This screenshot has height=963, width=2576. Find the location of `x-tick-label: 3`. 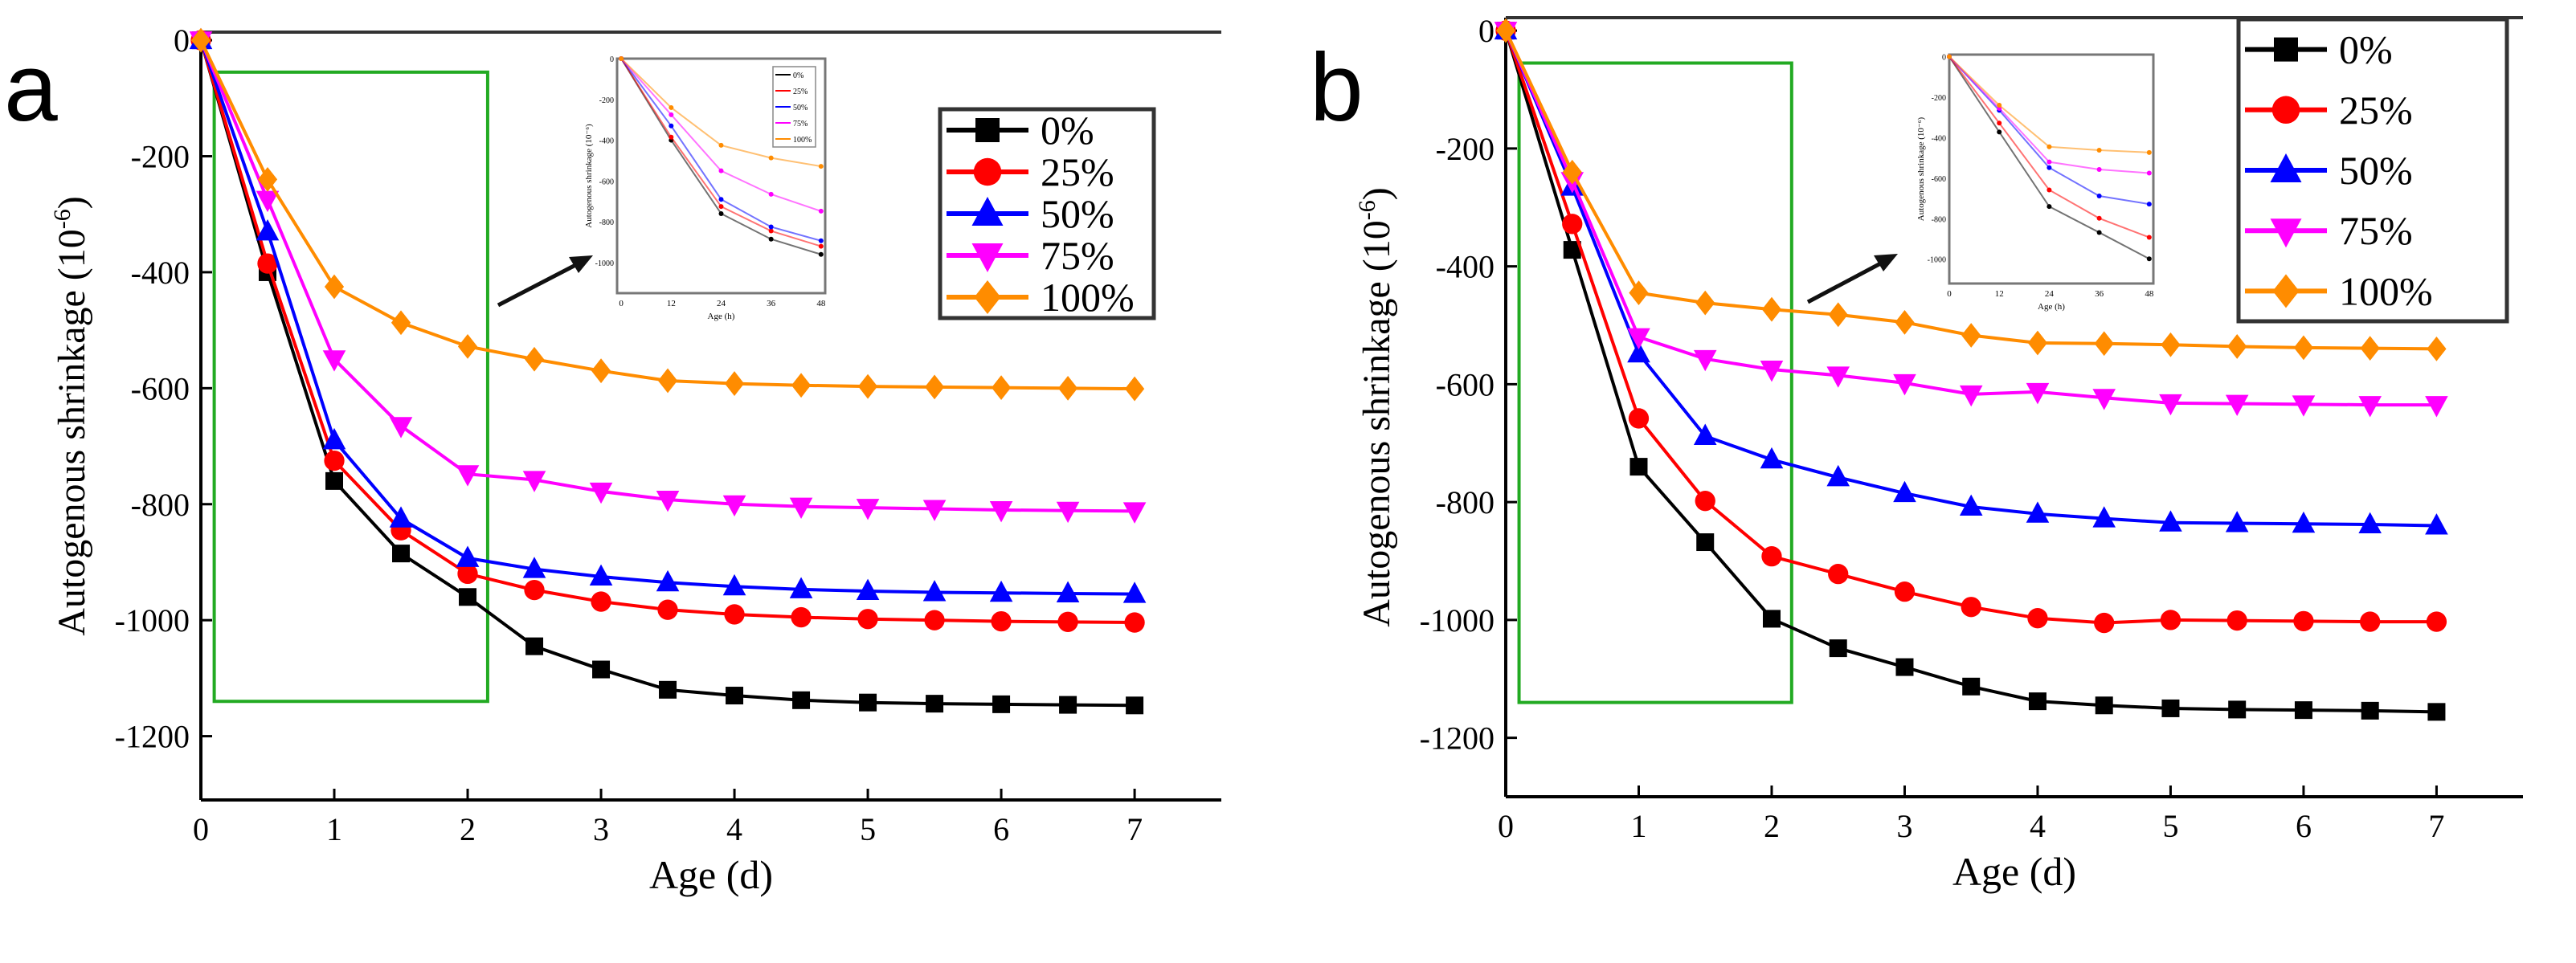

x-tick-label: 3 is located at coordinates (1904, 826).